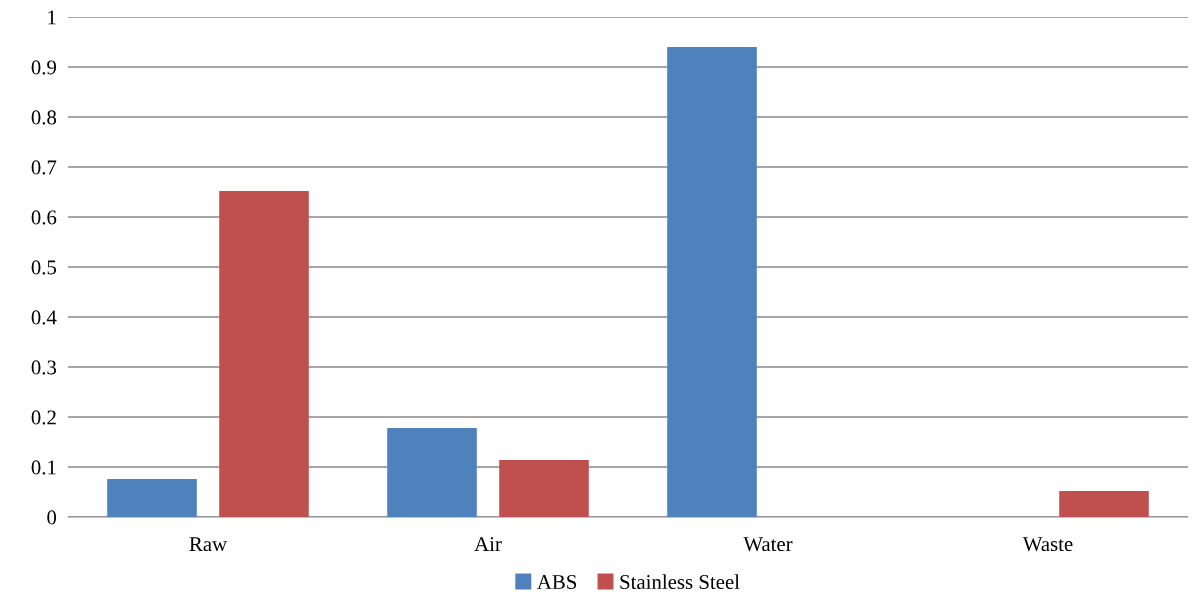 Image resolution: width=1194 pixels, height=611 pixels. I want to click on y-tick-label: 0.3, so click(44, 367).